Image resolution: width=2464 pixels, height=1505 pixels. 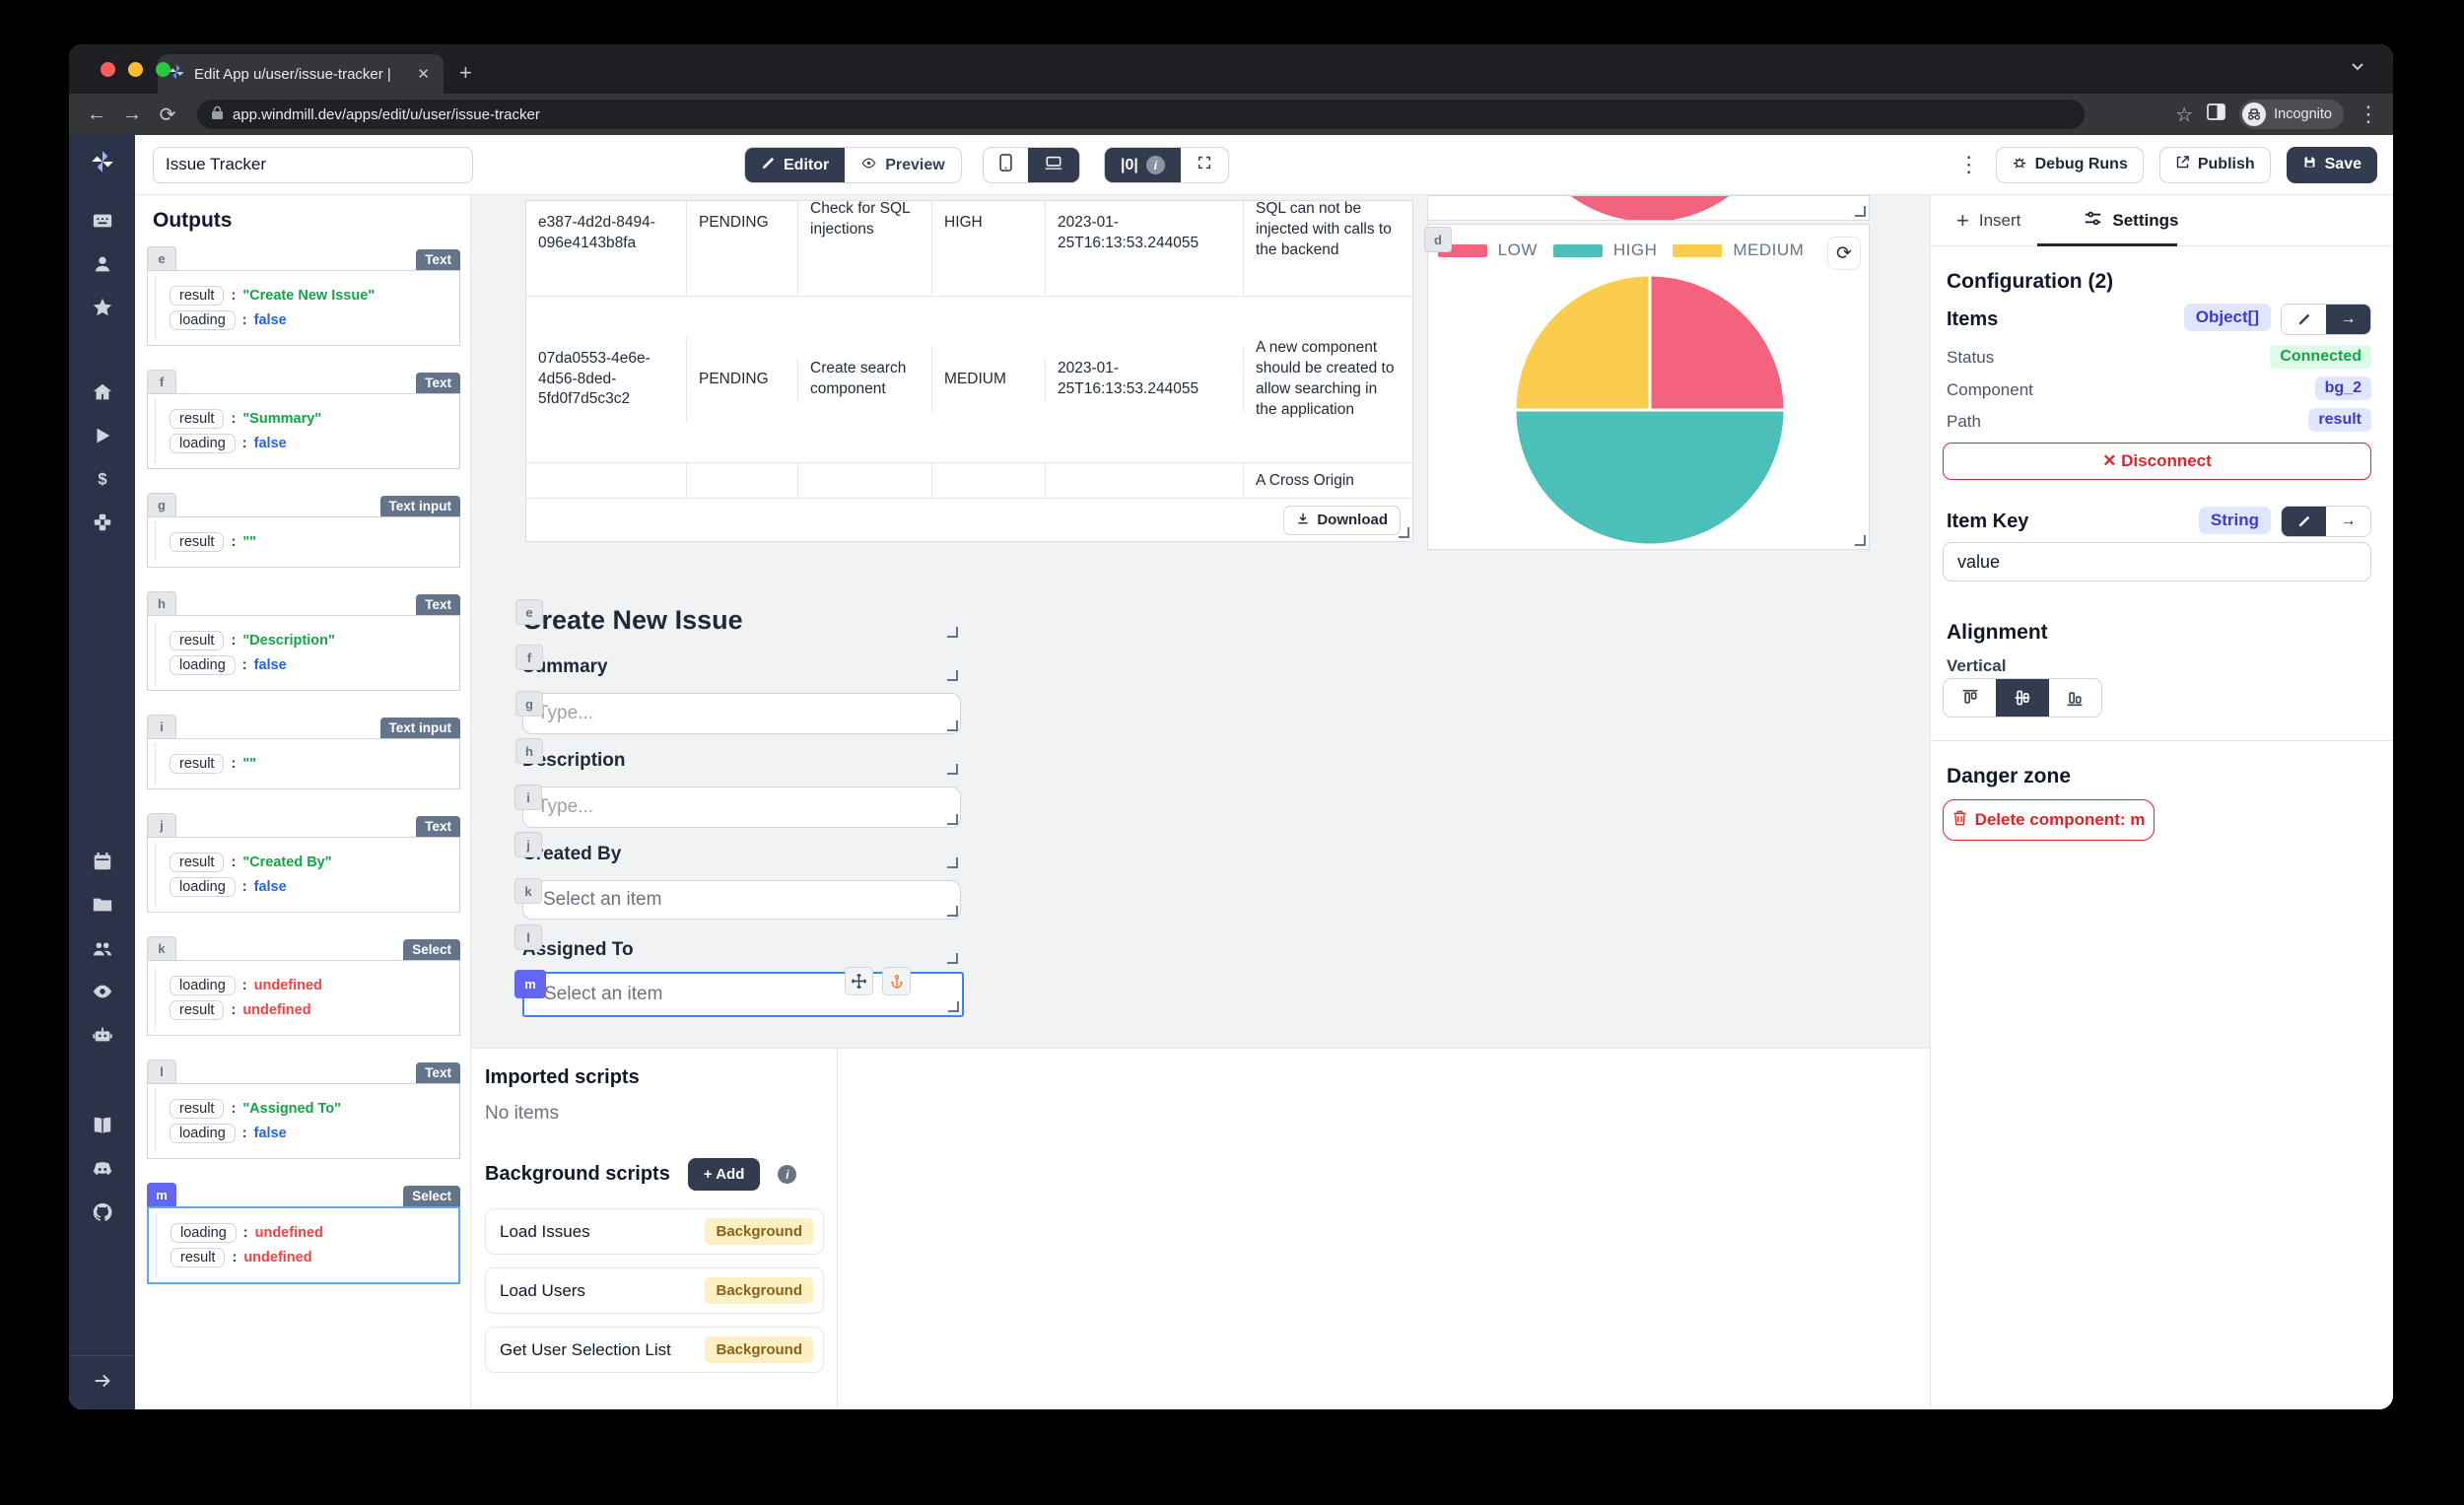 I want to click on windmill-logo-icon, so click(x=102, y=164).